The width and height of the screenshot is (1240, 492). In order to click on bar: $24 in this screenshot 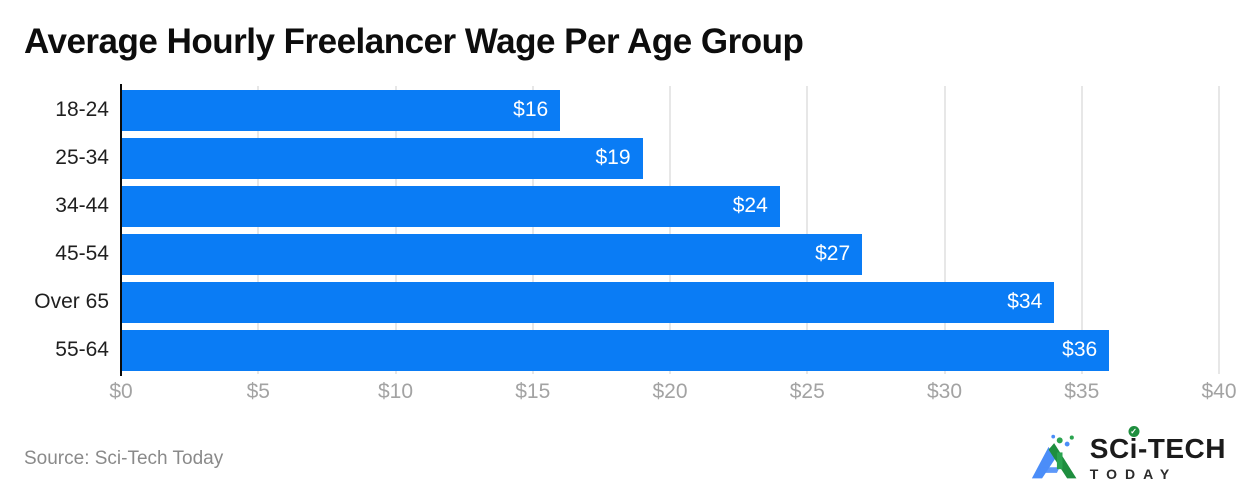, I will do `click(450, 206)`.